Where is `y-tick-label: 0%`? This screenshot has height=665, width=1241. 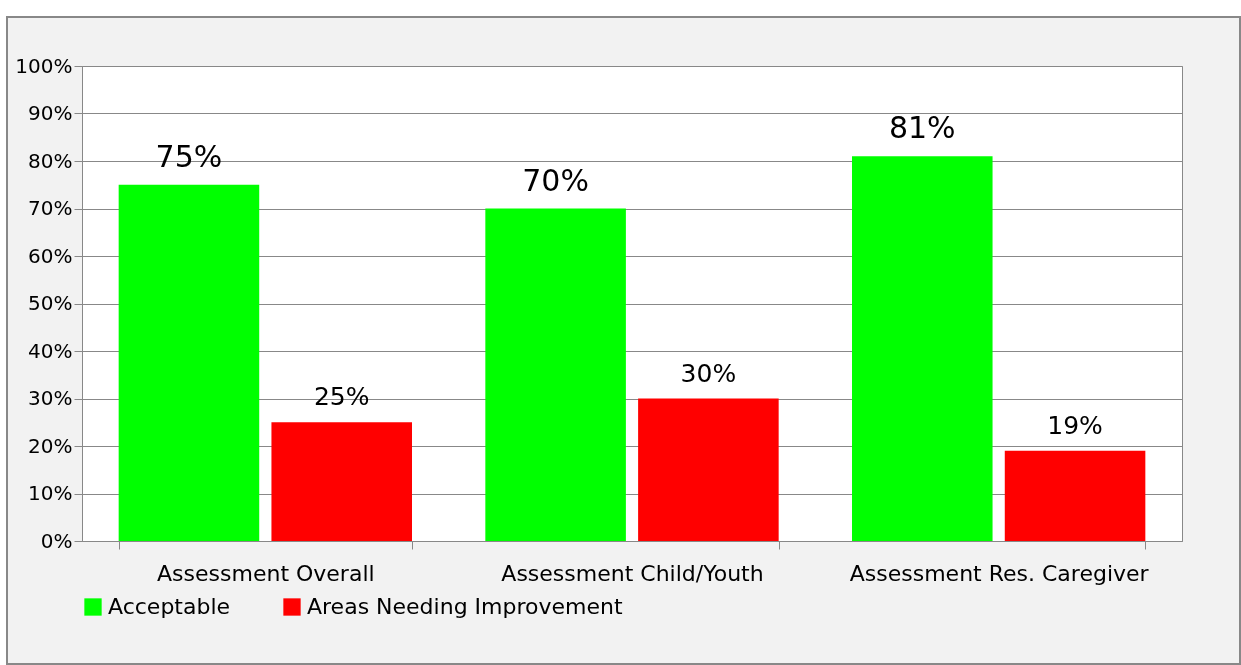 y-tick-label: 0% is located at coordinates (56, 540).